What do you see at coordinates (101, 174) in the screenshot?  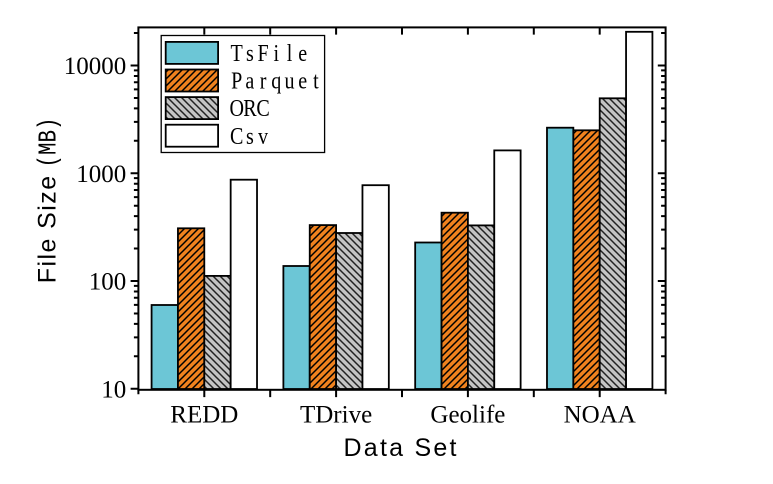 I see `svg-text: 1000` at bounding box center [101, 174].